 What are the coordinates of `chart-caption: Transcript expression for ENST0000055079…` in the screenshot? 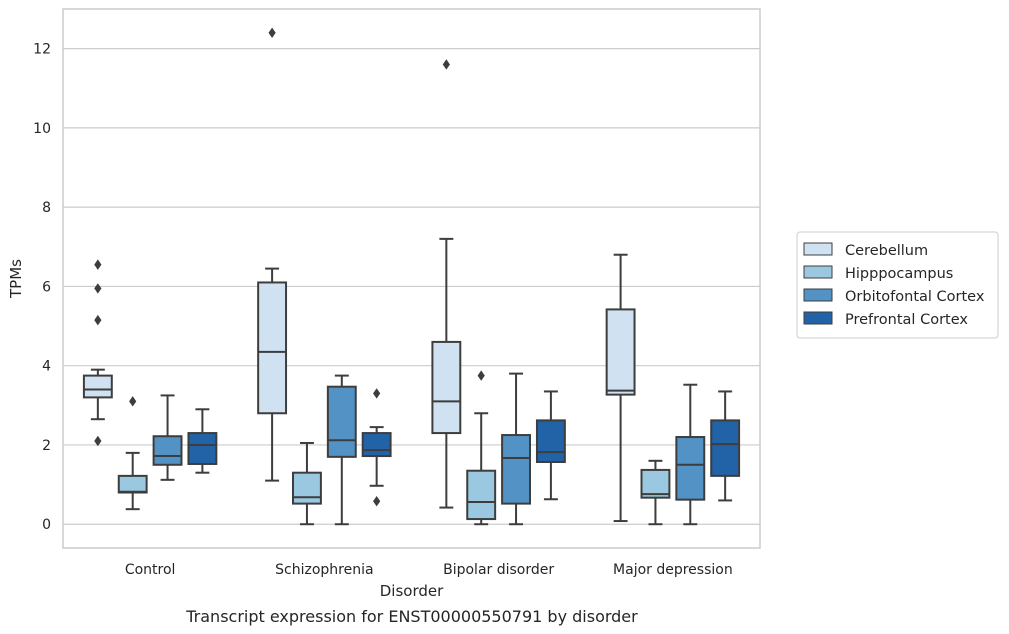 It's located at (411, 616).